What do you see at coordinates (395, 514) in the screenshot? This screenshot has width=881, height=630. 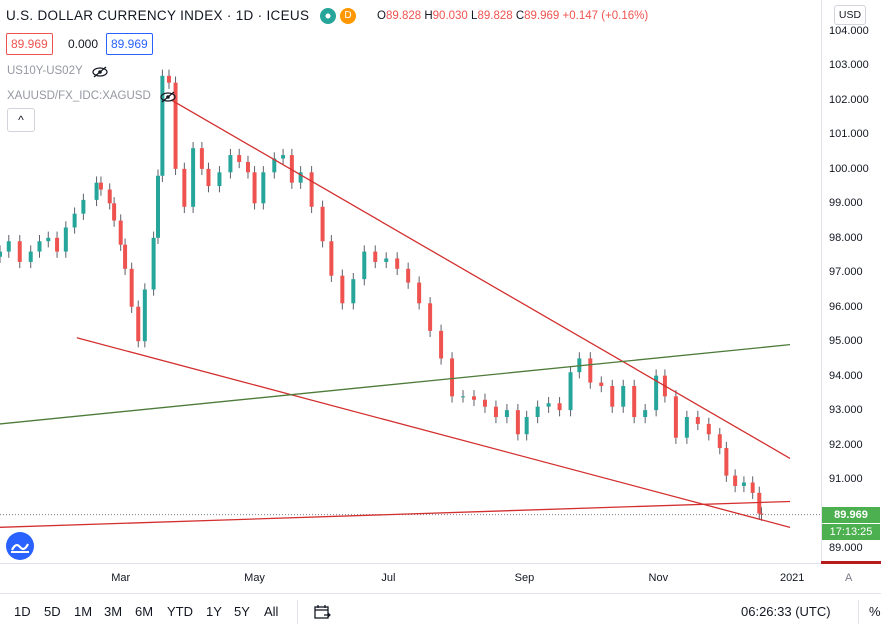 I see `red-trendline` at bounding box center [395, 514].